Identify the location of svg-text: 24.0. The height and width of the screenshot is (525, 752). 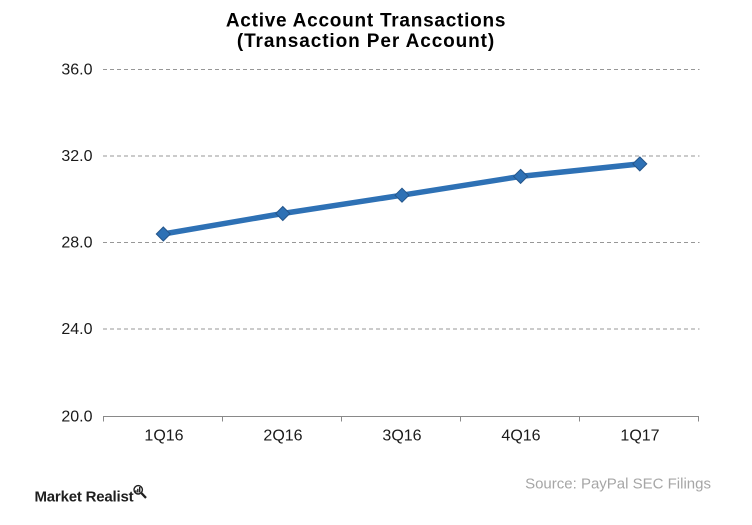
(76, 329).